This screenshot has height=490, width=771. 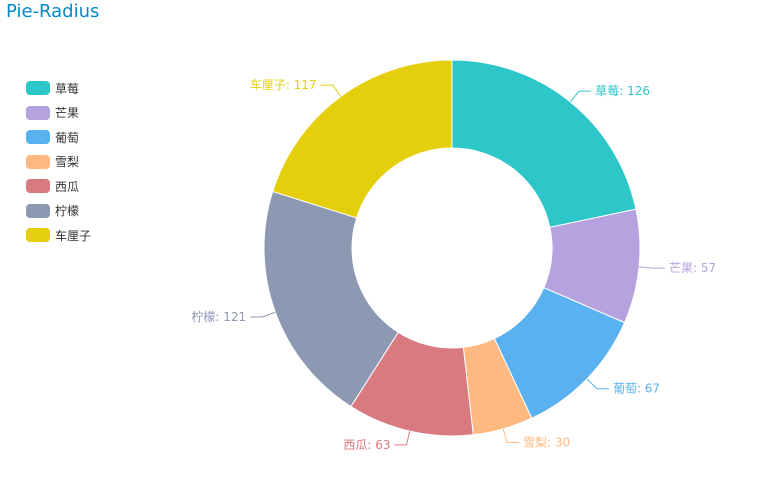 What do you see at coordinates (67, 211) in the screenshot?
I see `legend-label: 柠檬` at bounding box center [67, 211].